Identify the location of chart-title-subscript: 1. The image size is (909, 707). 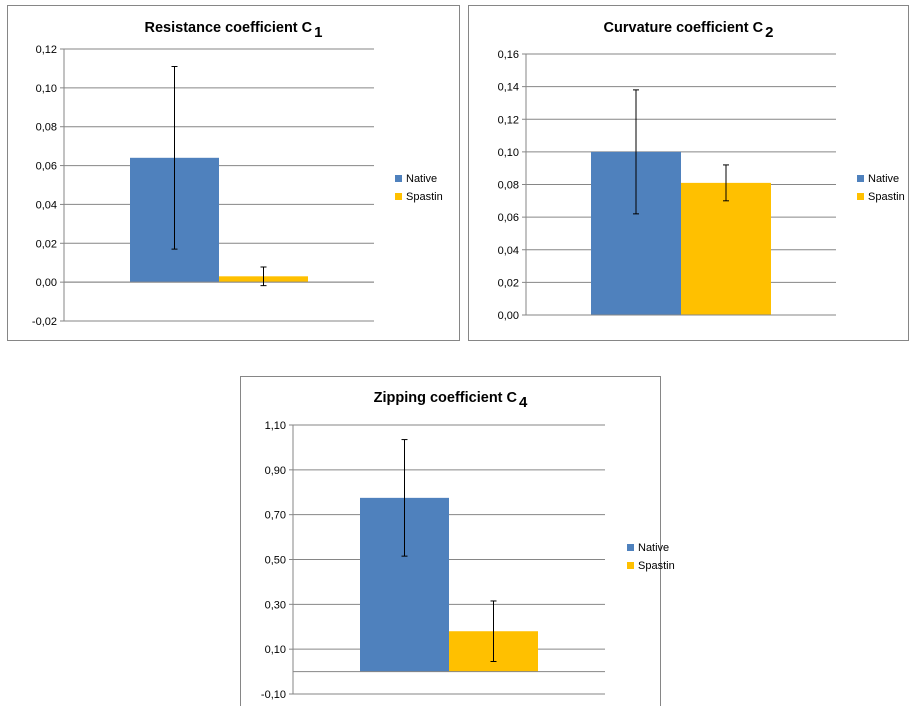
(318, 32).